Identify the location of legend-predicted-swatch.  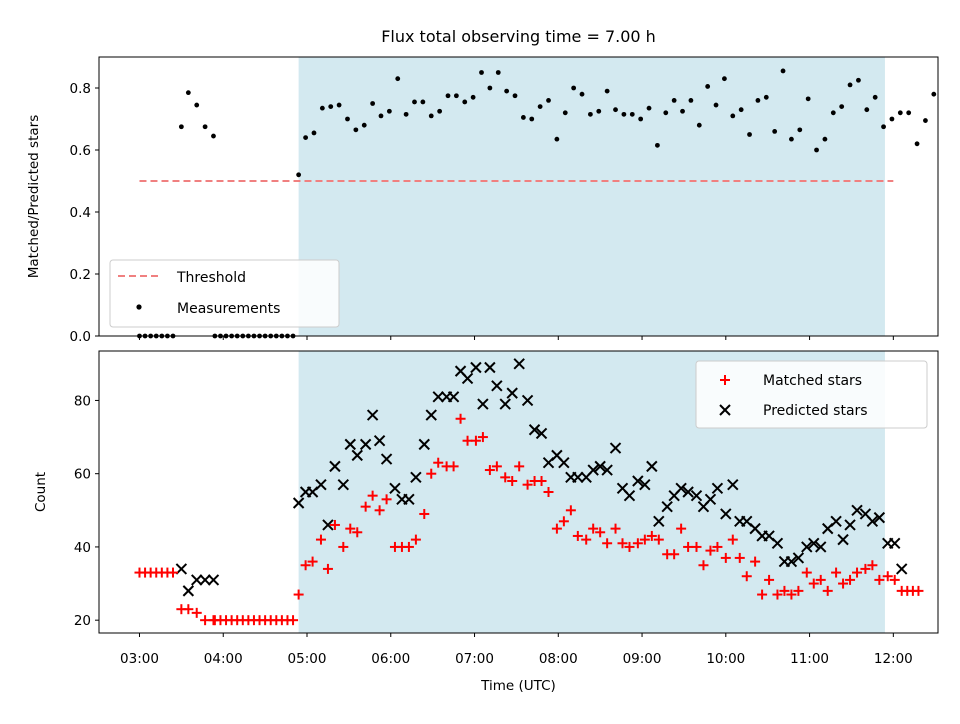
(725, 410).